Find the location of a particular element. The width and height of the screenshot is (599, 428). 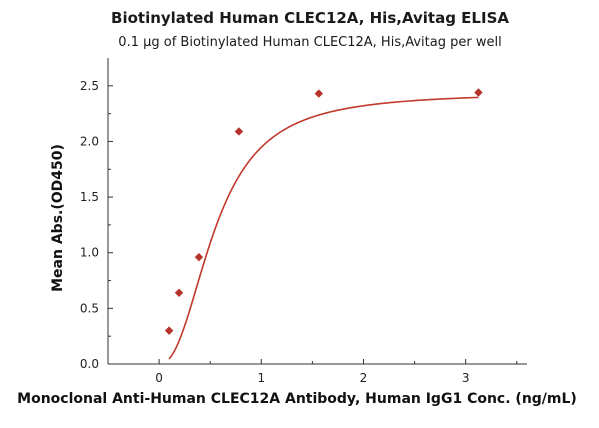

y-tick-label: 1.5 is located at coordinates (89, 197).